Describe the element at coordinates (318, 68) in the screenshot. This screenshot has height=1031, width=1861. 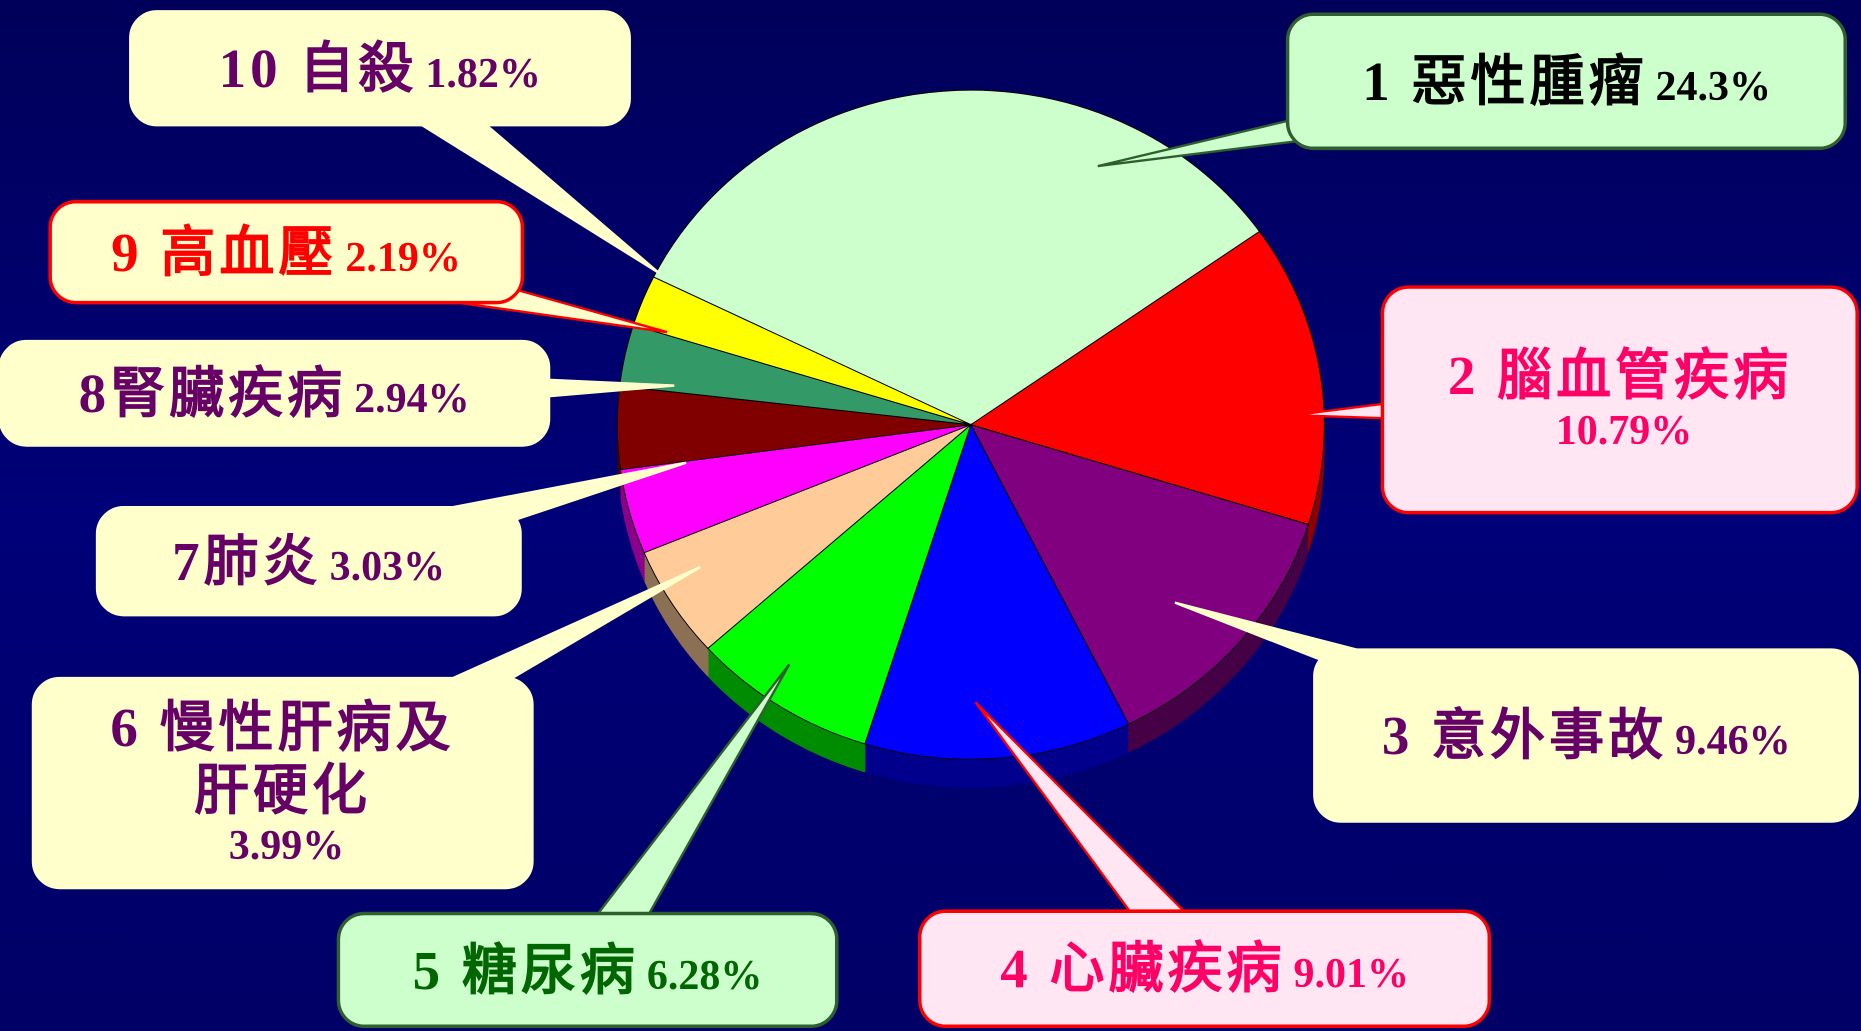
I see `category-label: 10 自殺` at that location.